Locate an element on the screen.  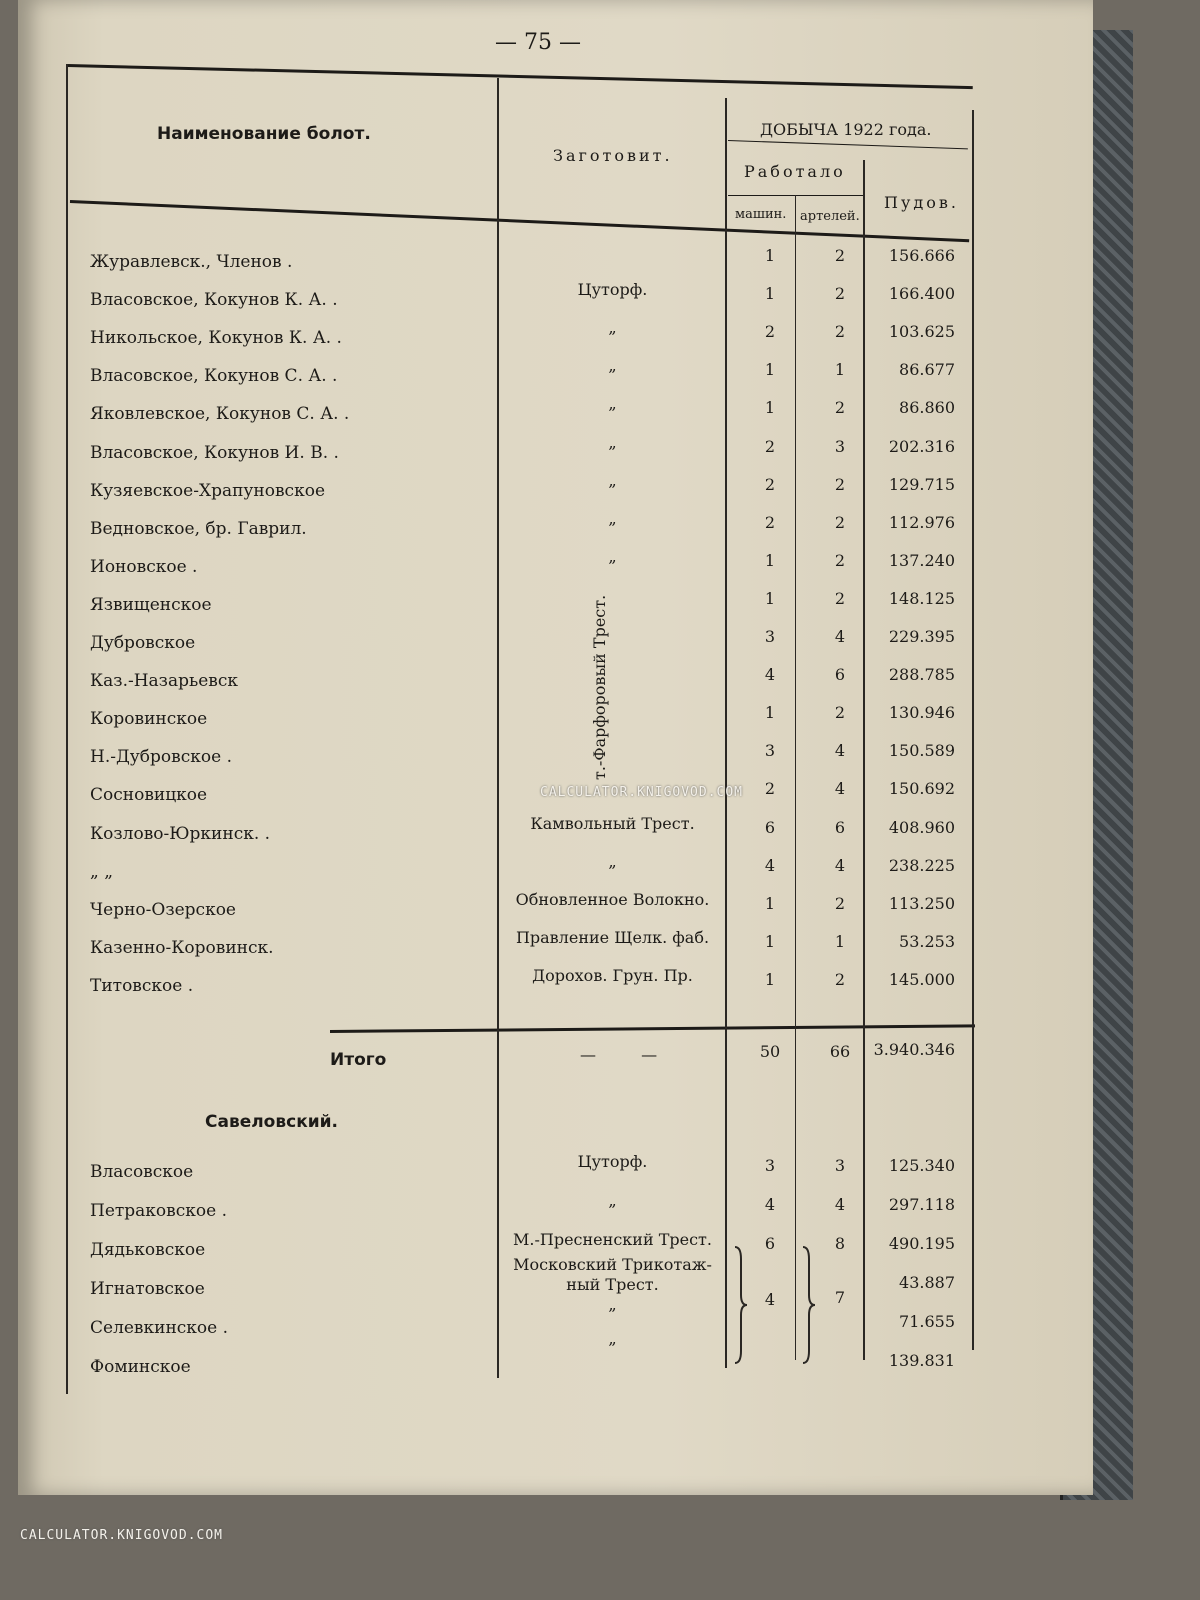
bog-name: Власовское is located at coordinates (142, 1172).